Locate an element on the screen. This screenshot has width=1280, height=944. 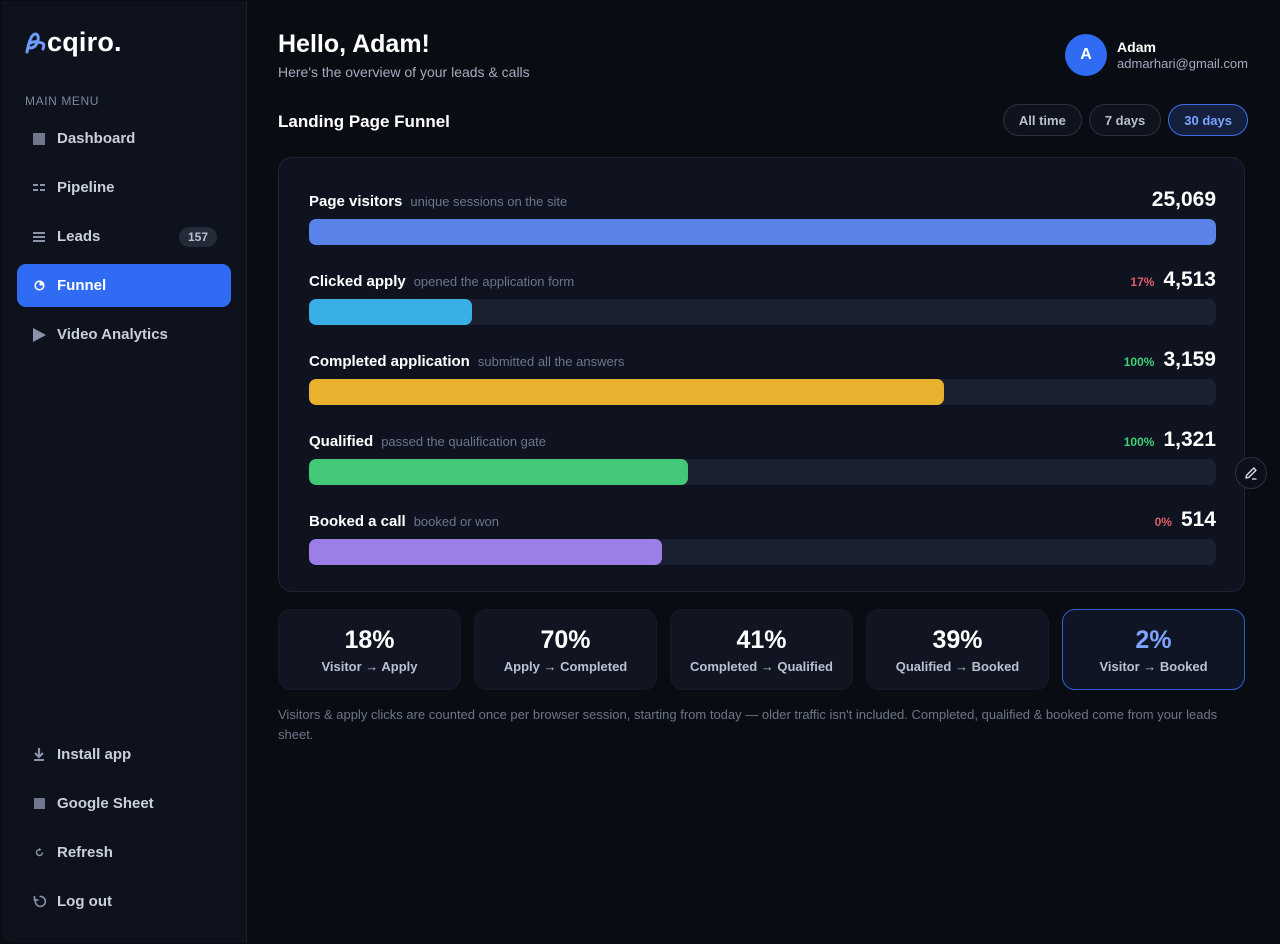
user-email: admarhari@gmail.com is located at coordinates (1182, 63).